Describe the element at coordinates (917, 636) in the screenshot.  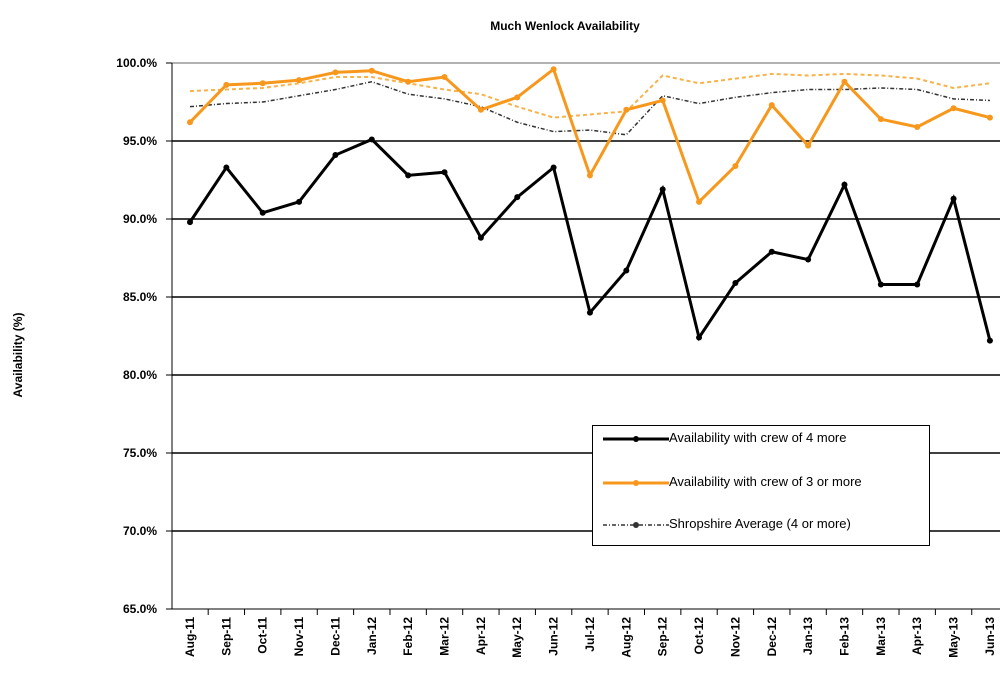
I see `x-tick-label: Apr-13` at that location.